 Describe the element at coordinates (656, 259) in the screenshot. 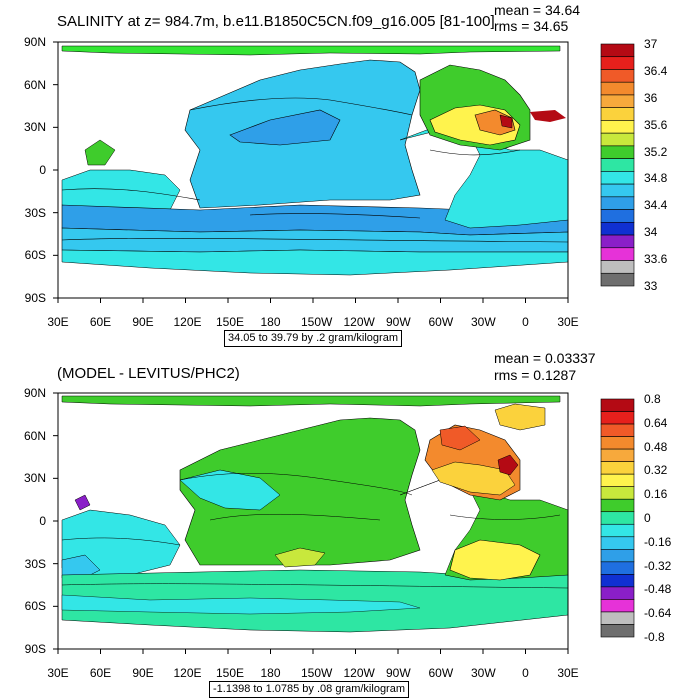

I see `colorbar-label: 33.6` at that location.